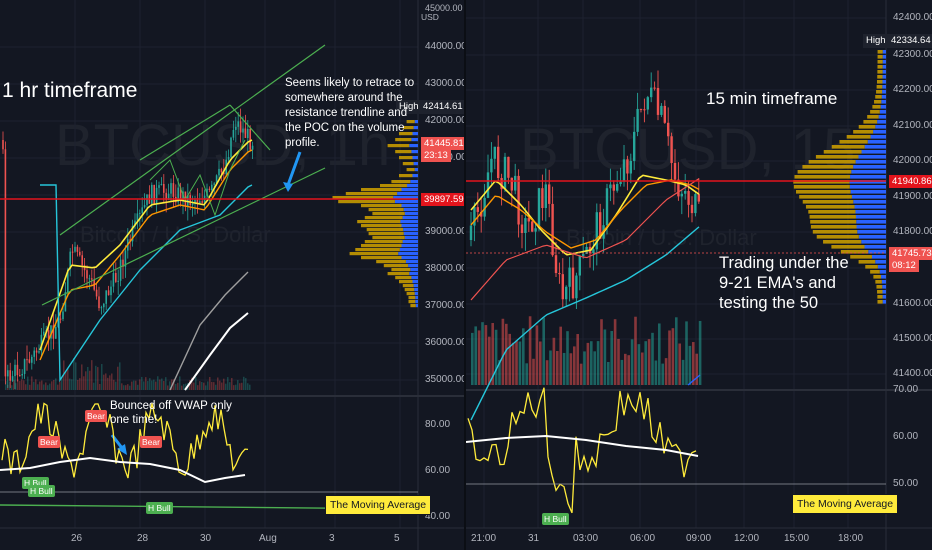  What do you see at coordinates (143, 538) in the screenshot?
I see `date-tick: 28` at bounding box center [143, 538].